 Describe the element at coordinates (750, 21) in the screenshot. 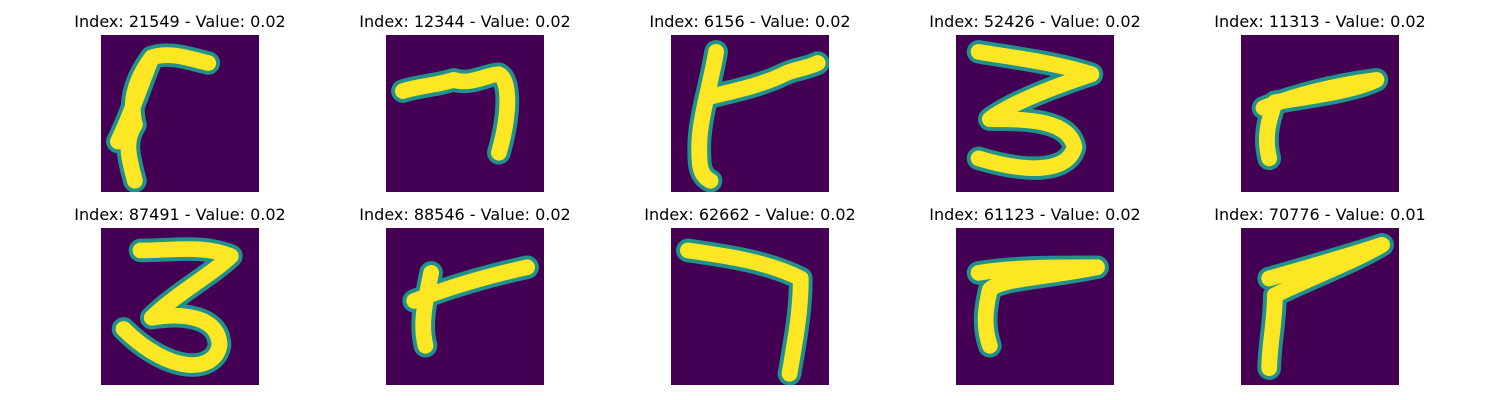

I see `panel-title: Index: 6156 - Value: 0.02` at that location.